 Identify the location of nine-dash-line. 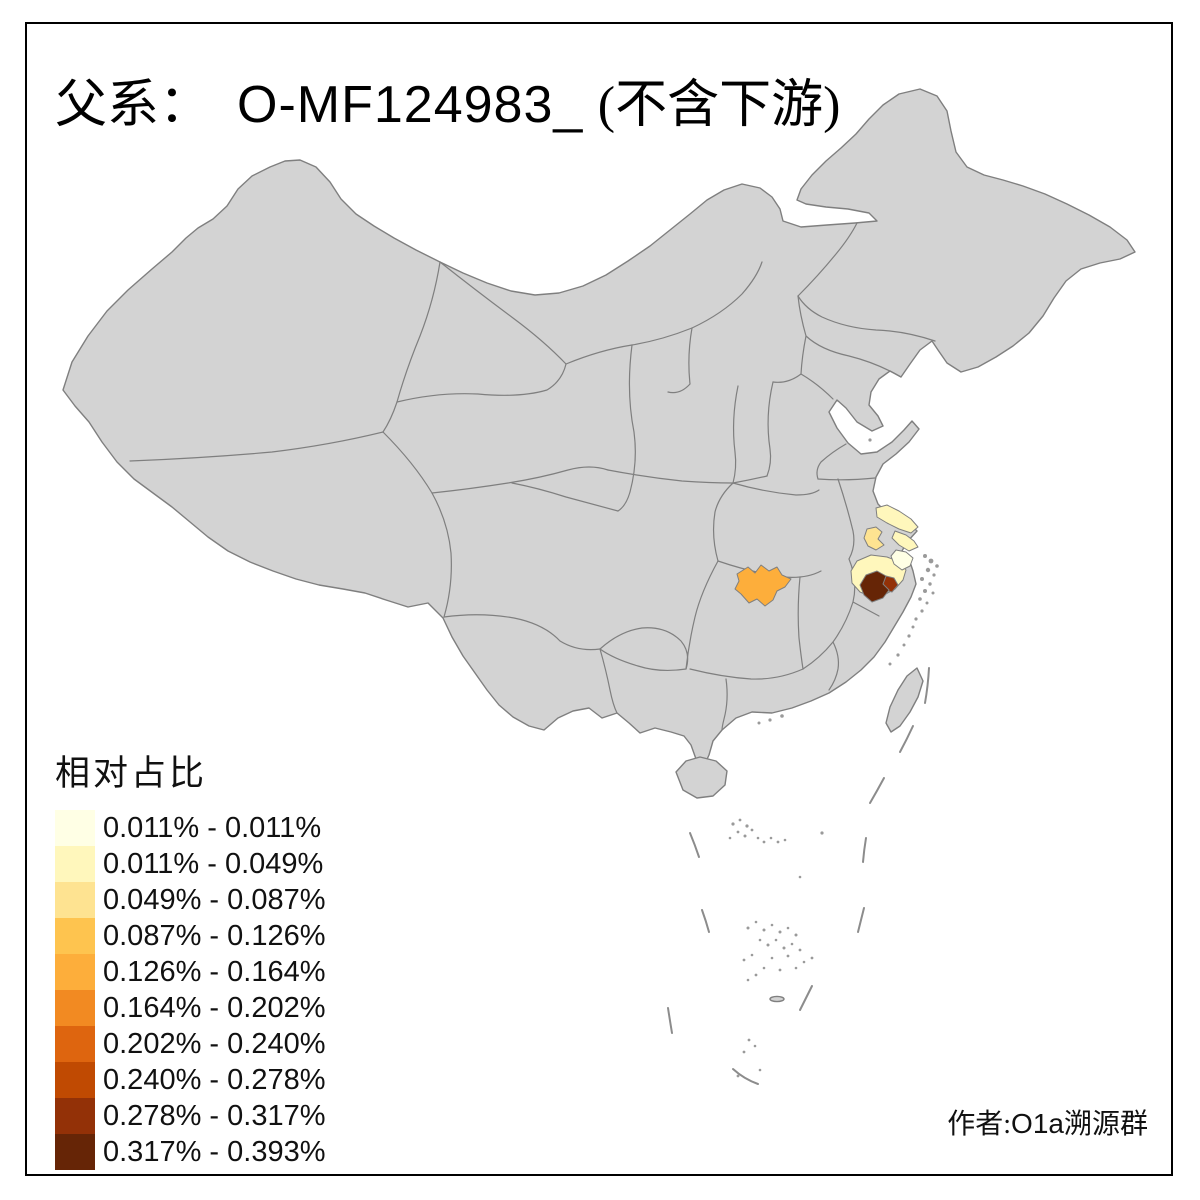
(798, 876).